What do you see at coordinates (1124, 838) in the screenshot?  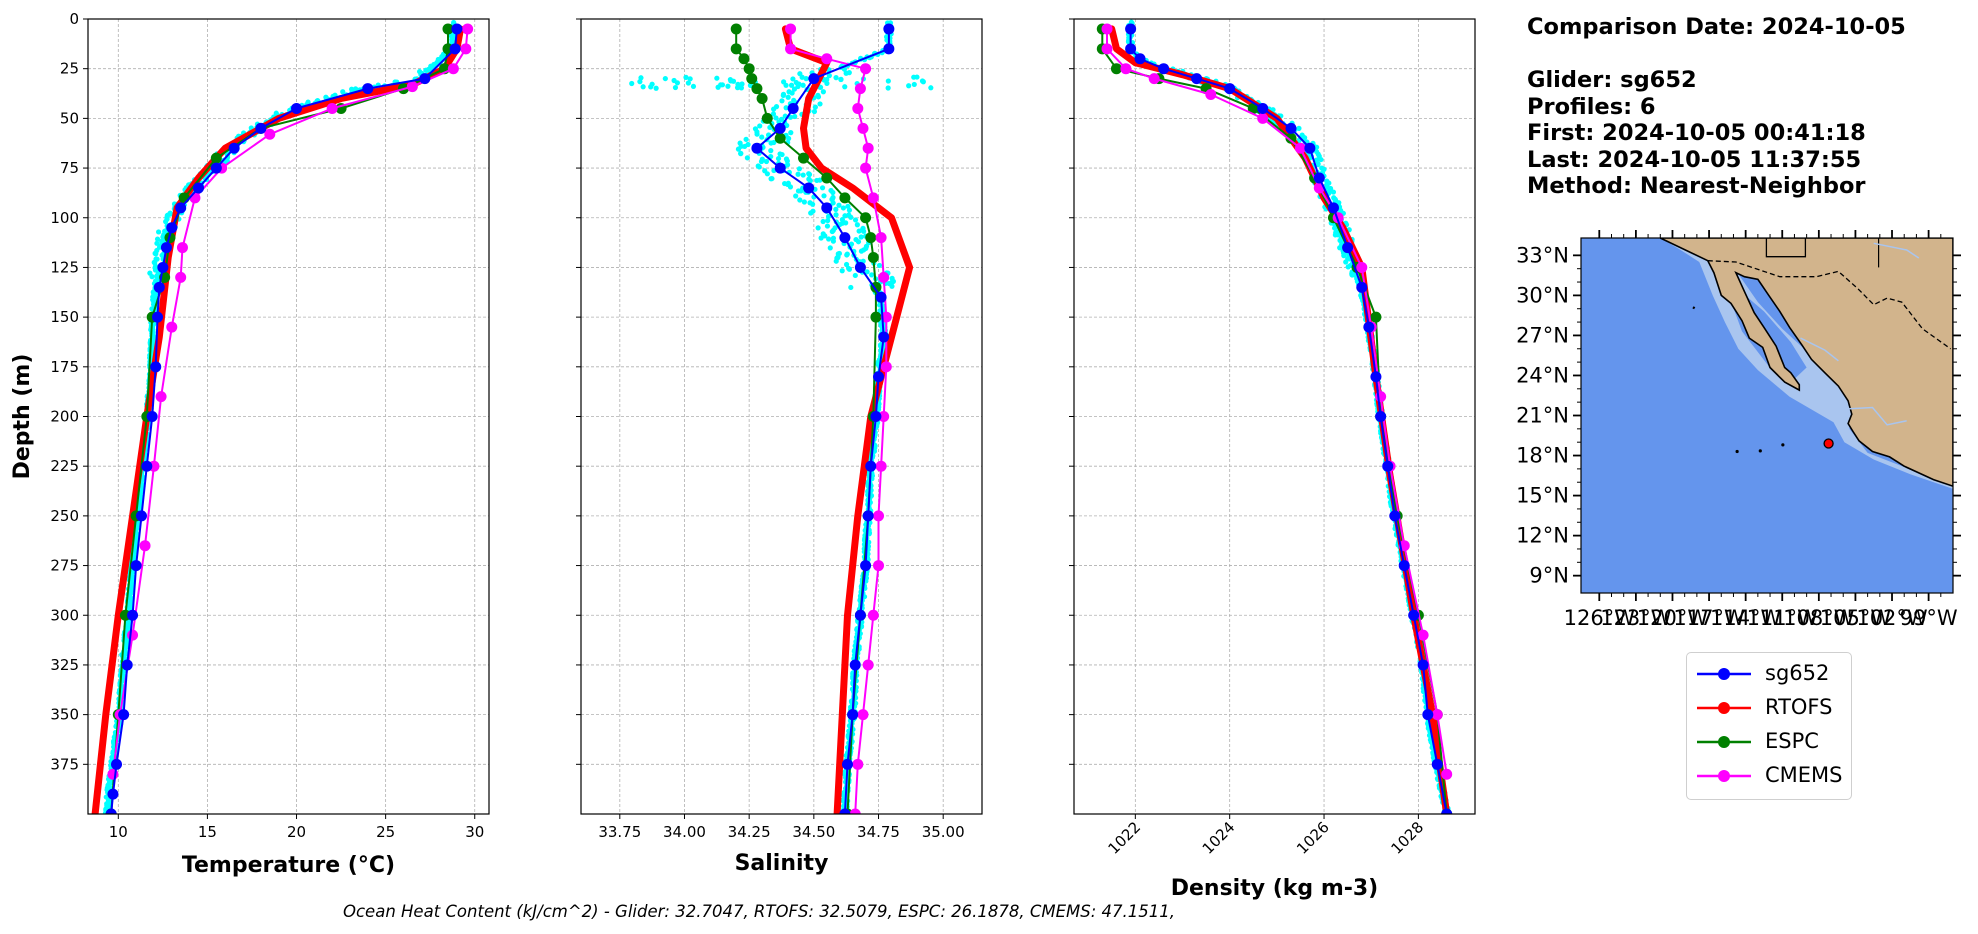 I see `x-tick-label: 1022` at bounding box center [1124, 838].